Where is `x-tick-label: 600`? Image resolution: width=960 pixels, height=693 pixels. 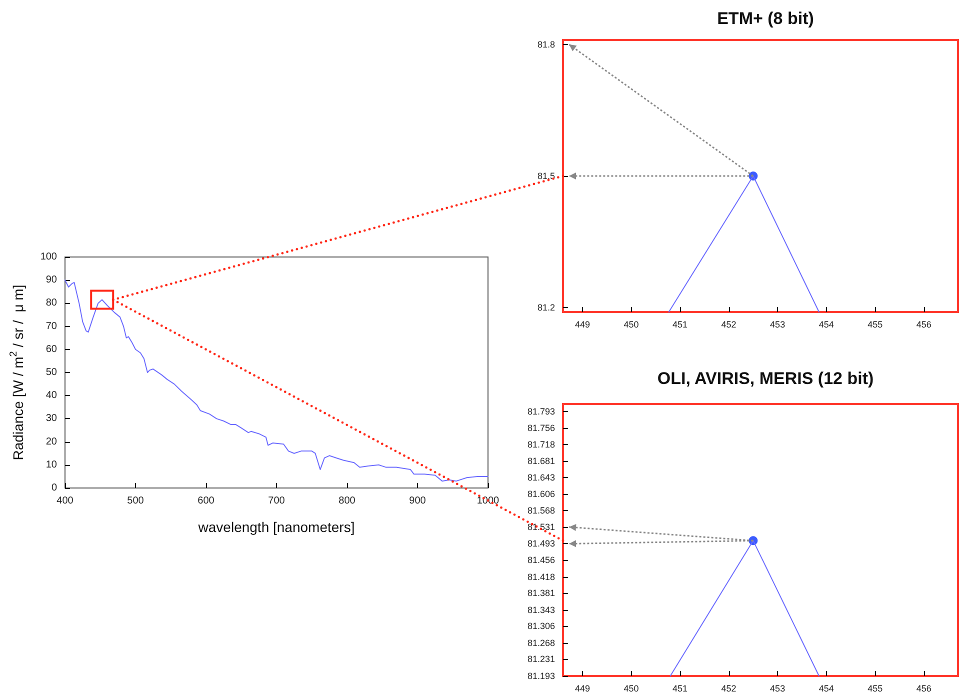 x-tick-label: 600 is located at coordinates (206, 501).